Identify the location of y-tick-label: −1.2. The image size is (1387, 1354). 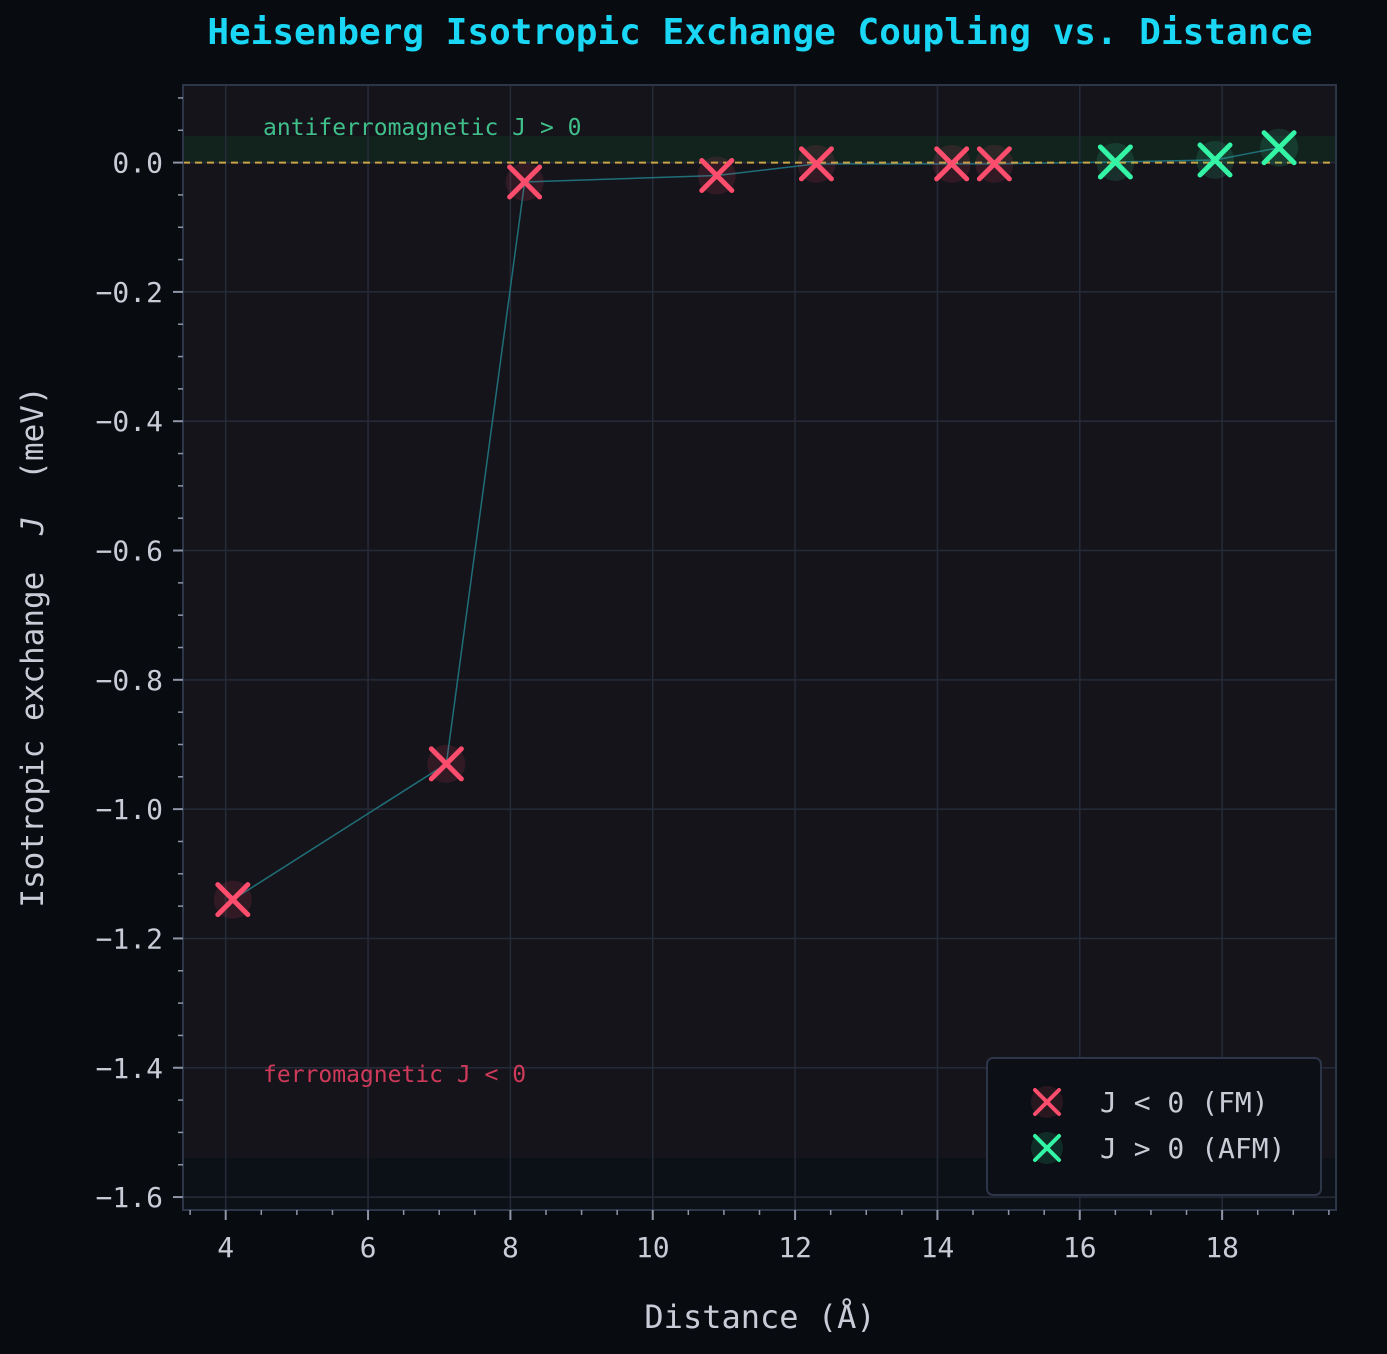
(129, 938).